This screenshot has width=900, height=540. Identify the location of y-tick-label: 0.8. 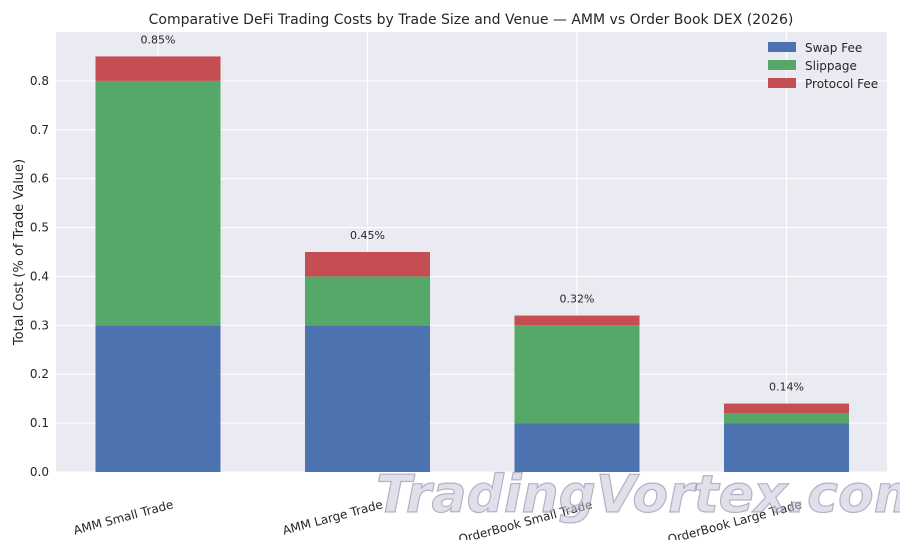
(39, 81).